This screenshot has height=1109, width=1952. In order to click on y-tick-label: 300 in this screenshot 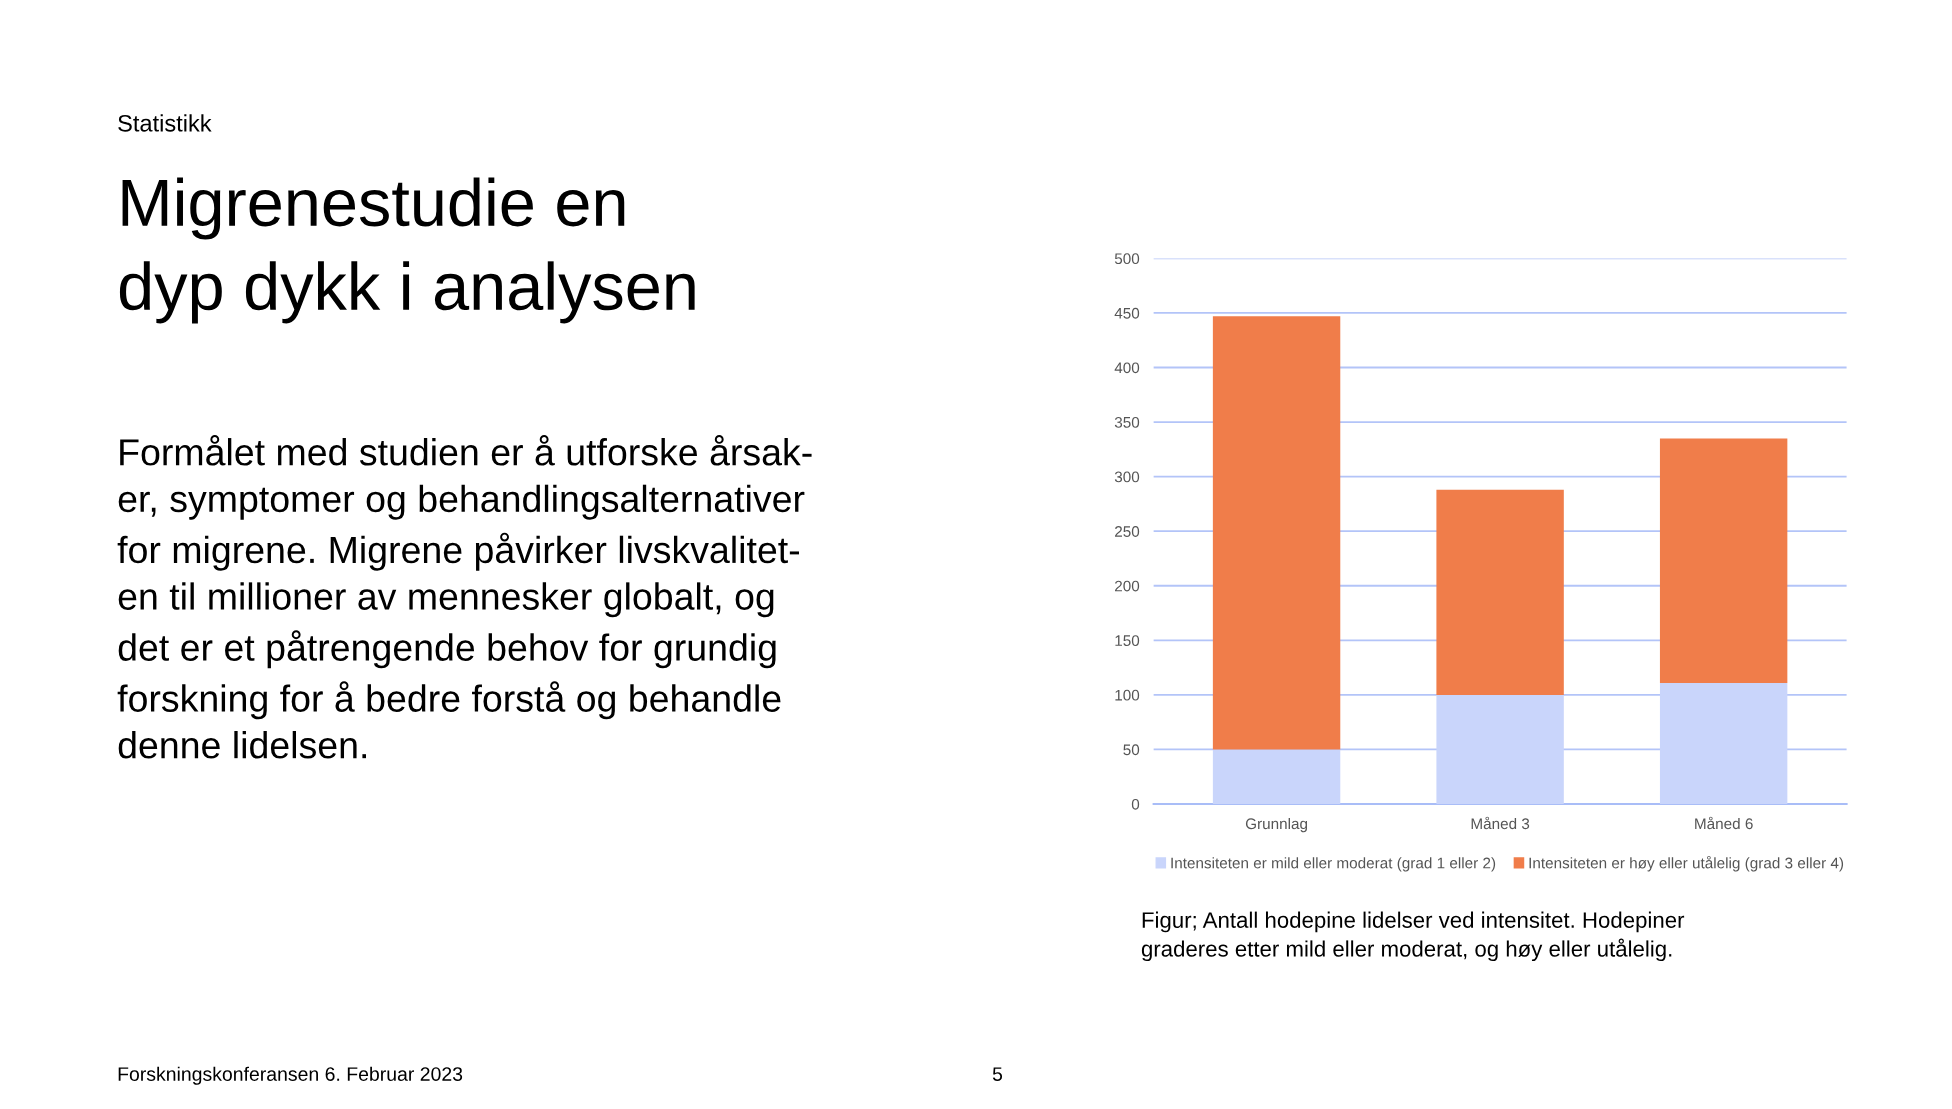, I will do `click(1127, 477)`.